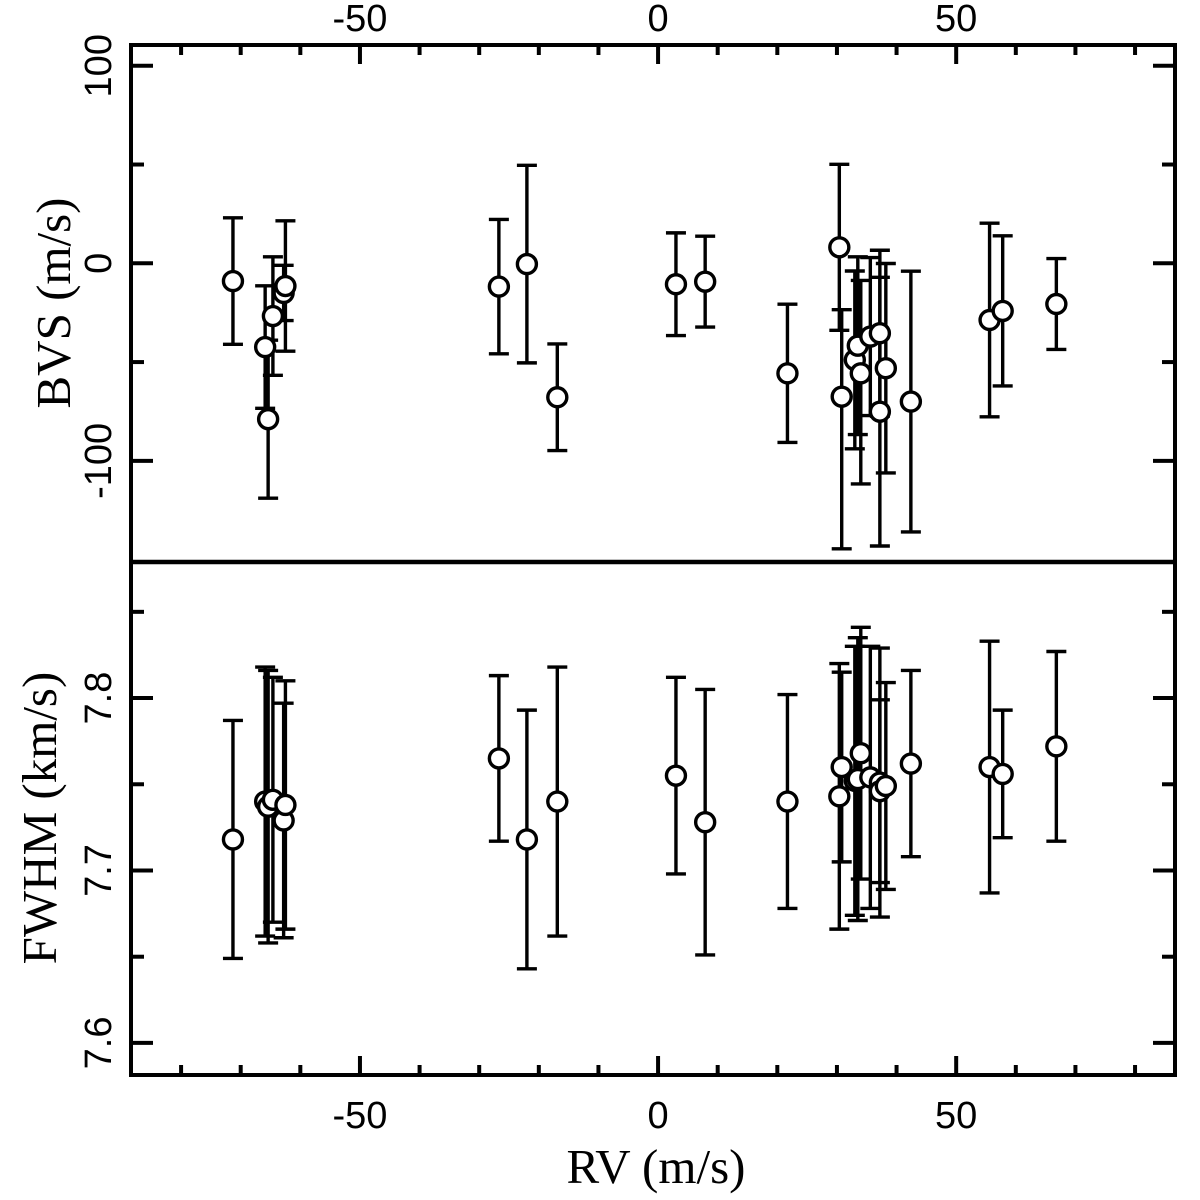 The image size is (1200, 1200). Describe the element at coordinates (53, 302) in the screenshot. I see `bvs-axis-title: BVS (m/s)` at that location.